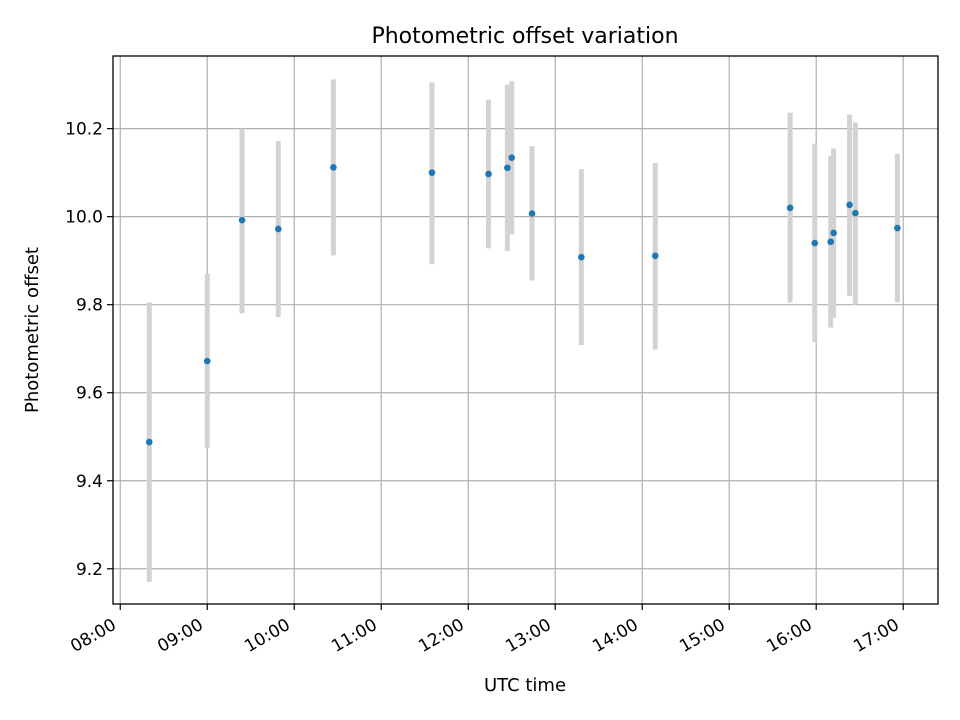 This screenshot has height=720, width=960. Describe the element at coordinates (89, 482) in the screenshot. I see `y-tick-label: 9.4` at that location.